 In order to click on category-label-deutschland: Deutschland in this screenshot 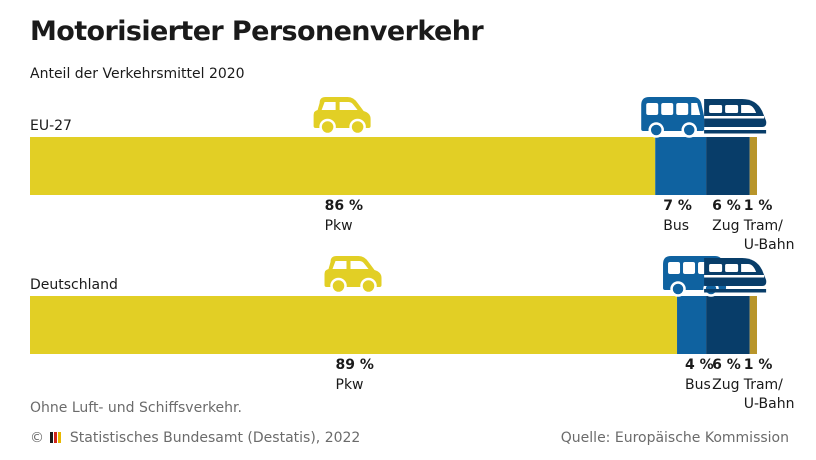, I will do `click(74, 285)`.